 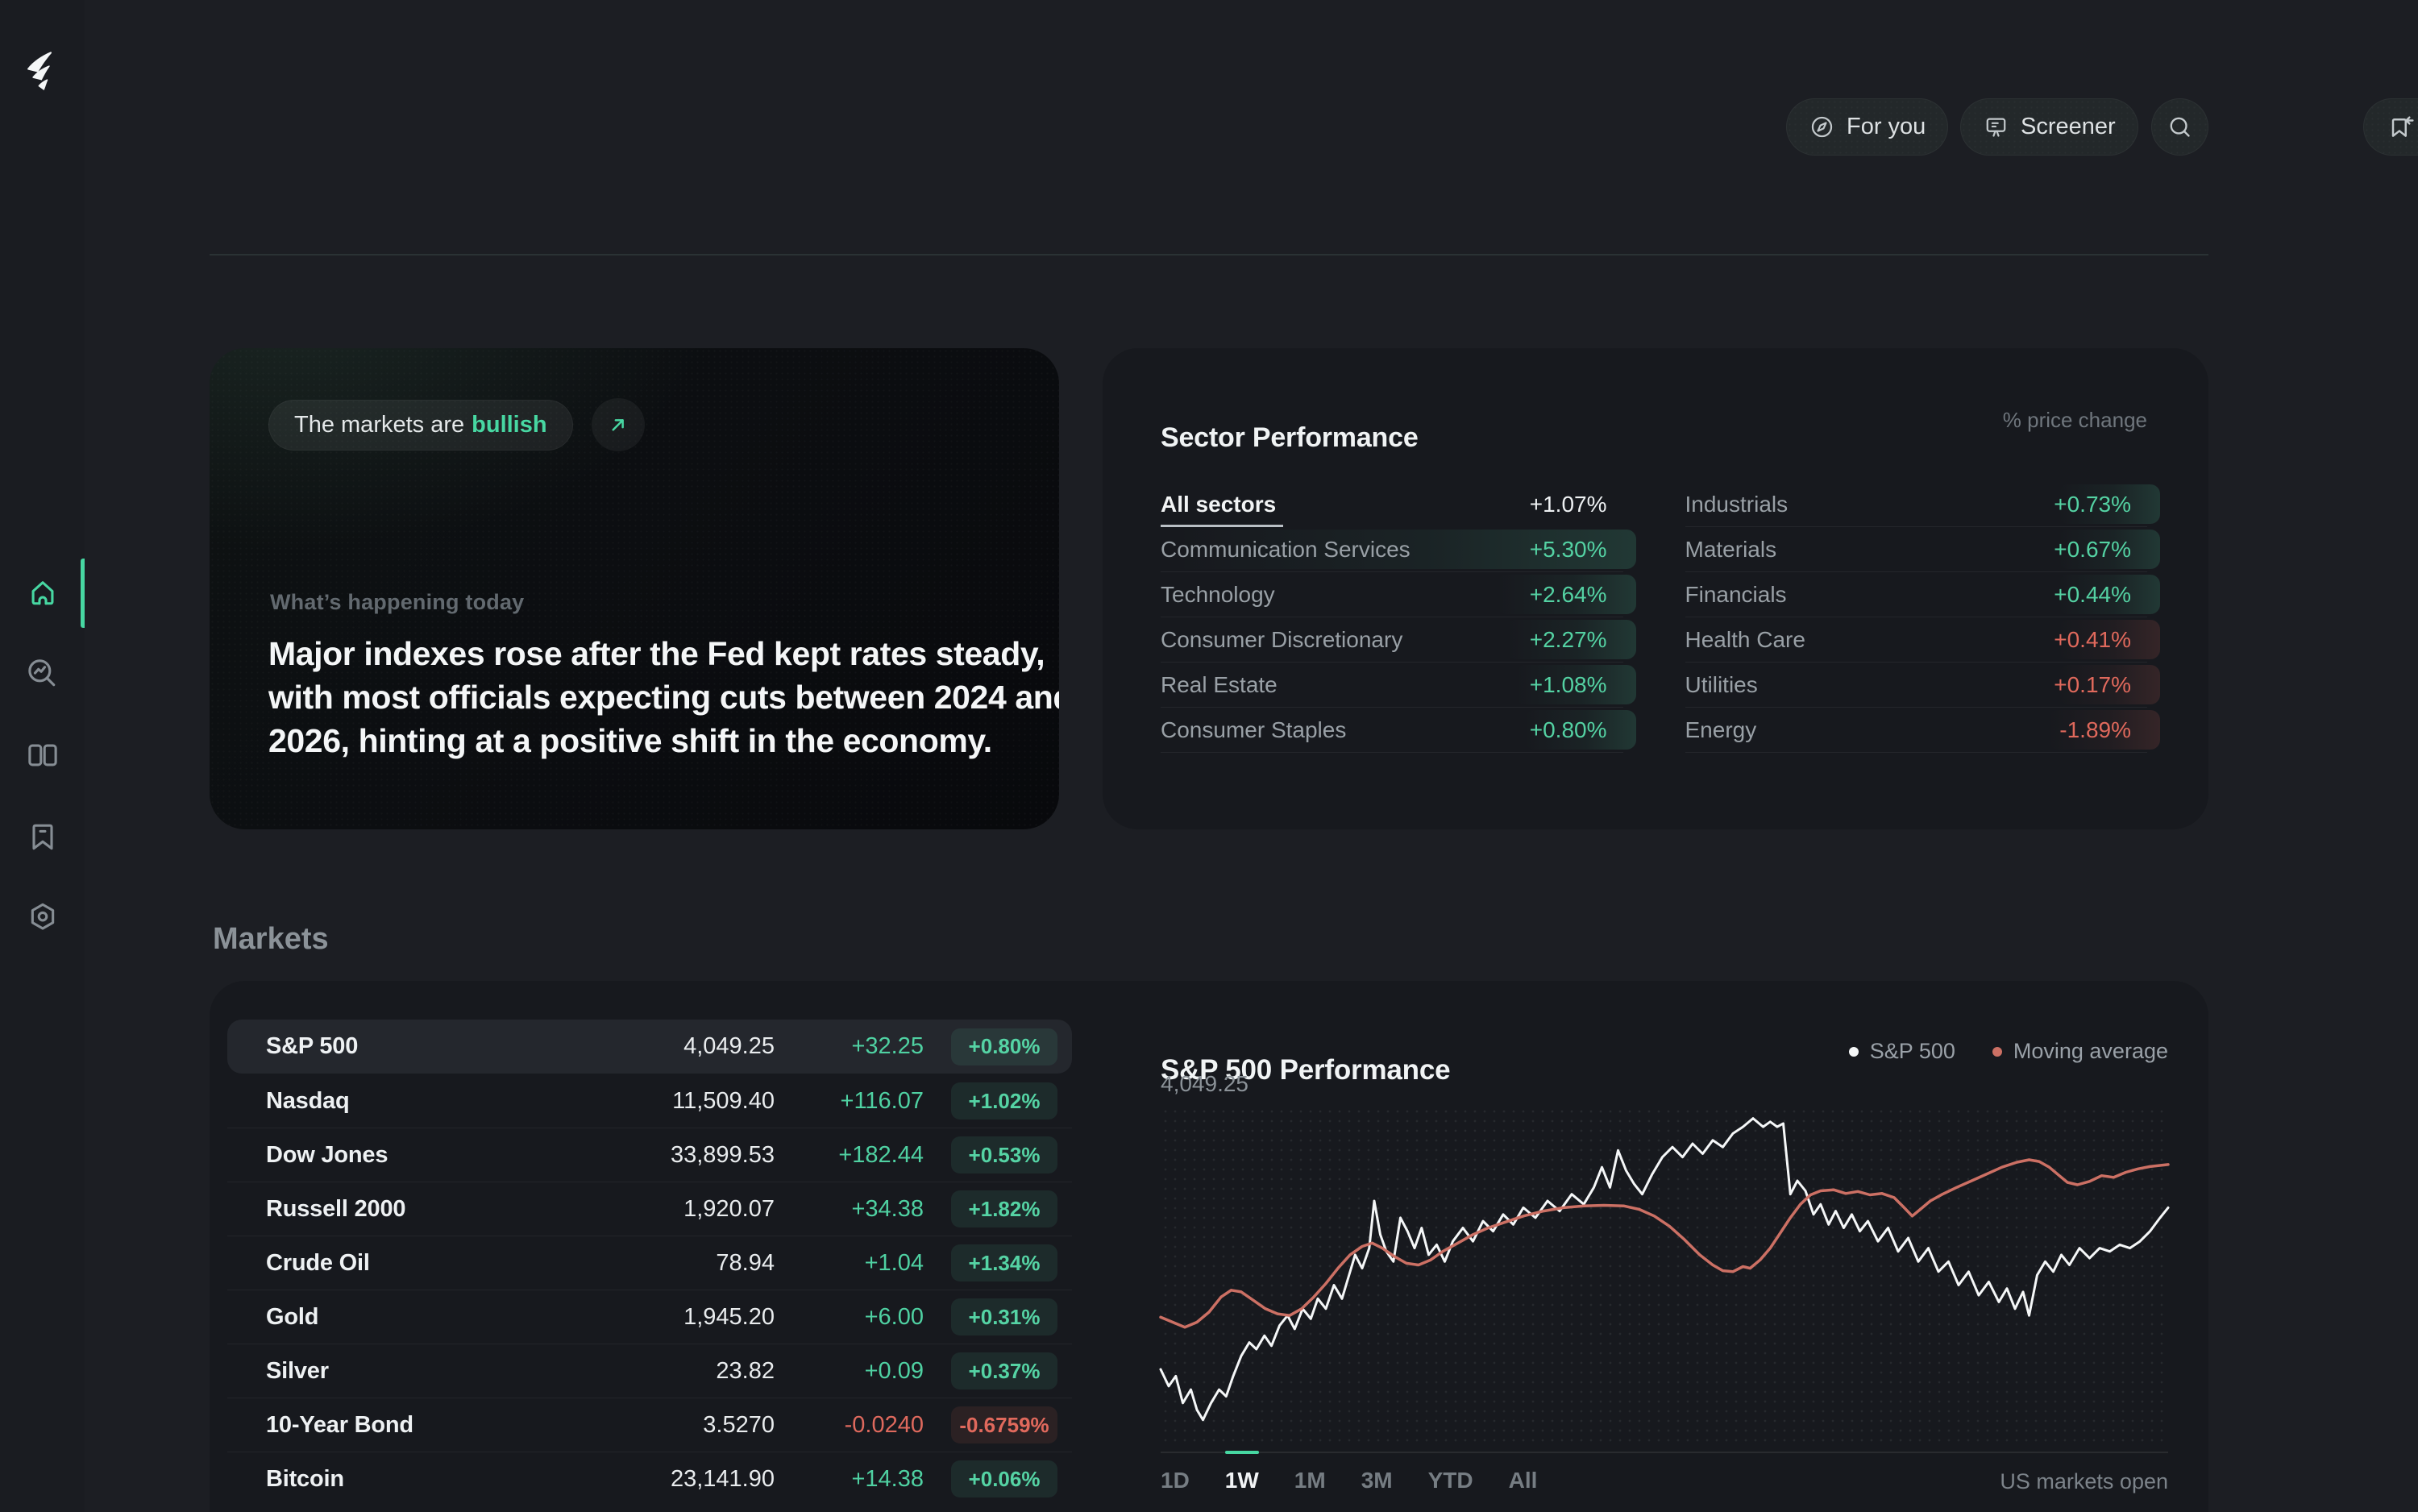 I want to click on chart-line-moving-average, so click(x=1664, y=1243).